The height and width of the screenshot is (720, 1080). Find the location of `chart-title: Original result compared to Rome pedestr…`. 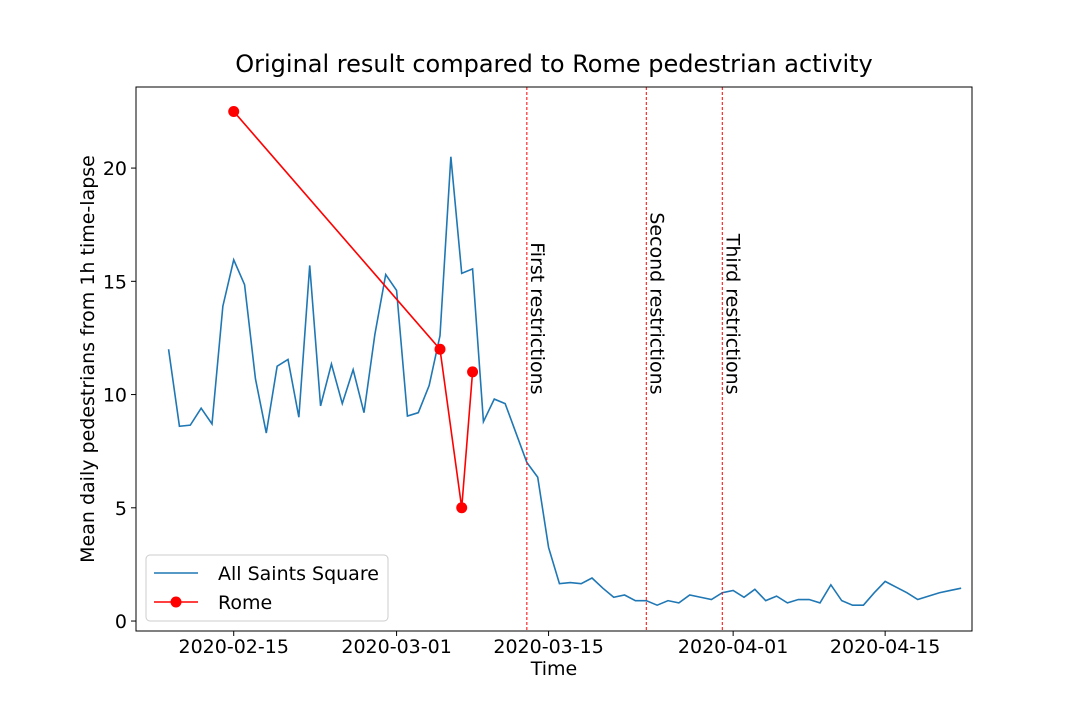

chart-title: Original result compared to Rome pedestr… is located at coordinates (553, 64).